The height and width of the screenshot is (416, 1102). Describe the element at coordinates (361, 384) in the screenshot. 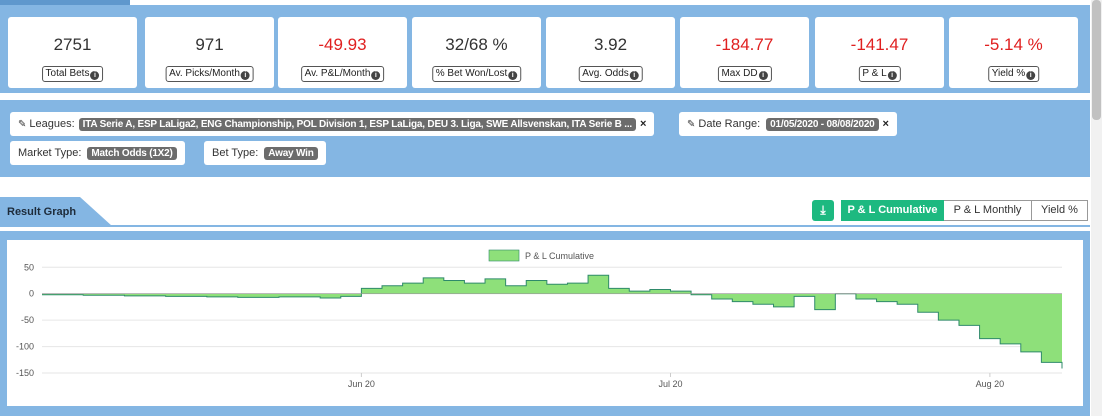

I see `x-tick-label: Jun 20` at that location.